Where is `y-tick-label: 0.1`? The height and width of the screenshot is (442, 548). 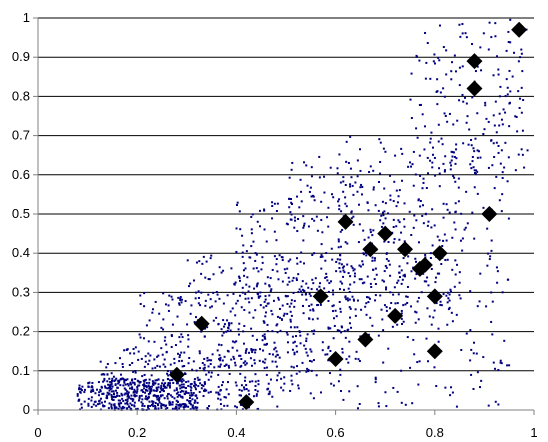
y-tick-label: 0.1 is located at coordinates (21, 370).